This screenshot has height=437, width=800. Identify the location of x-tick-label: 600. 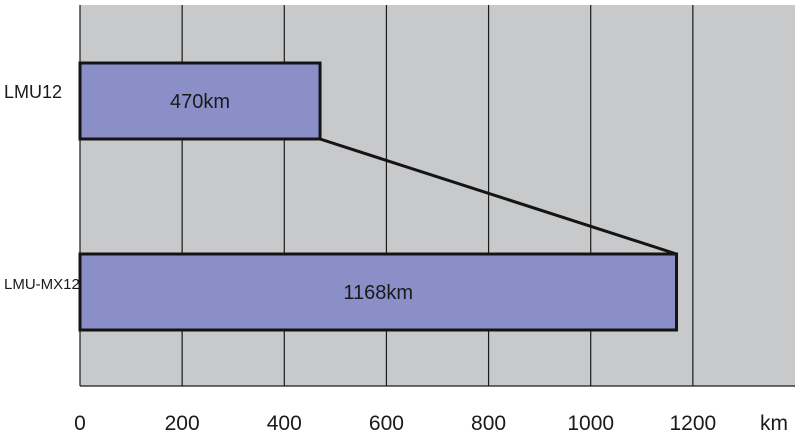
(386, 423).